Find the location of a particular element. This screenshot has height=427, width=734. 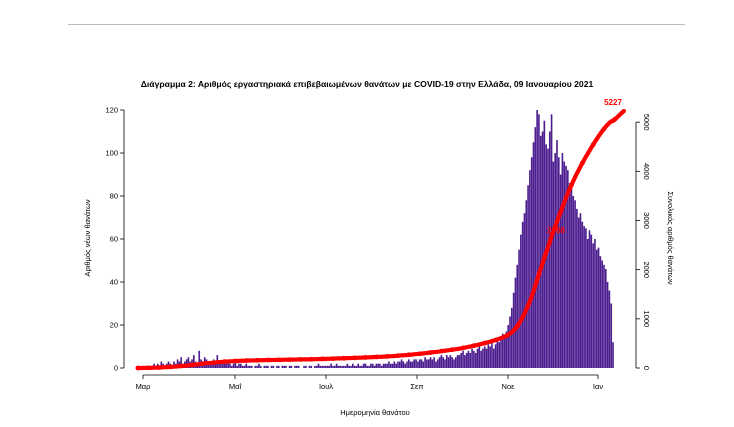

x-tick-label: Νοε is located at coordinates (509, 386).